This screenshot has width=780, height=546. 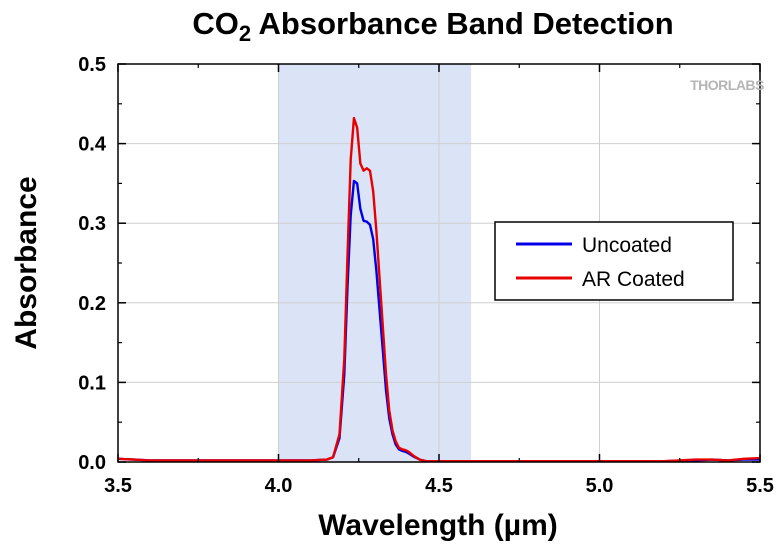 I want to click on x-tick-label: 5.0, so click(x=600, y=486).